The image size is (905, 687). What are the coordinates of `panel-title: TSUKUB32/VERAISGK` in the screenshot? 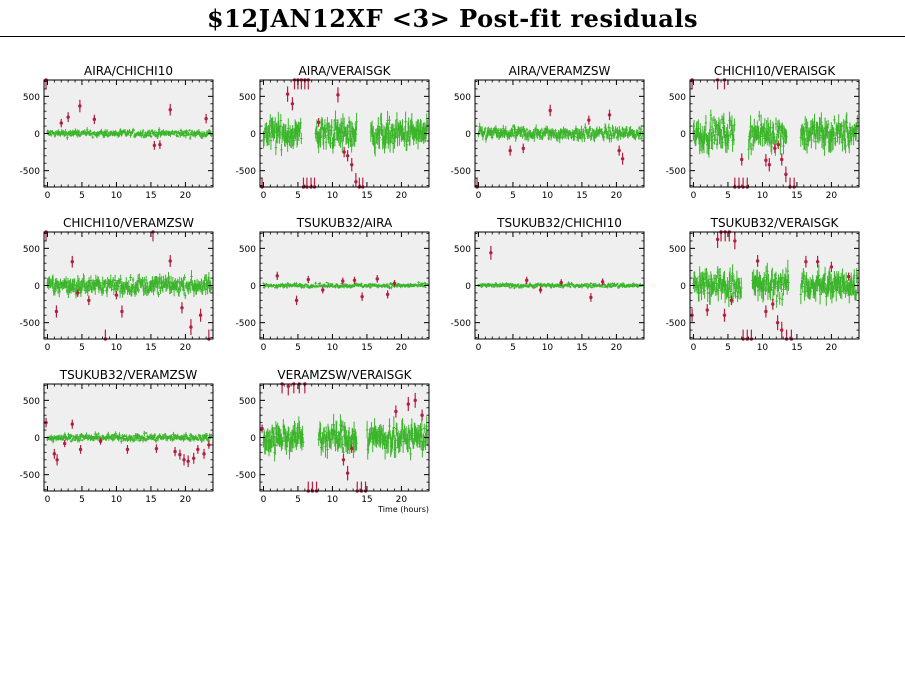 It's located at (775, 223).